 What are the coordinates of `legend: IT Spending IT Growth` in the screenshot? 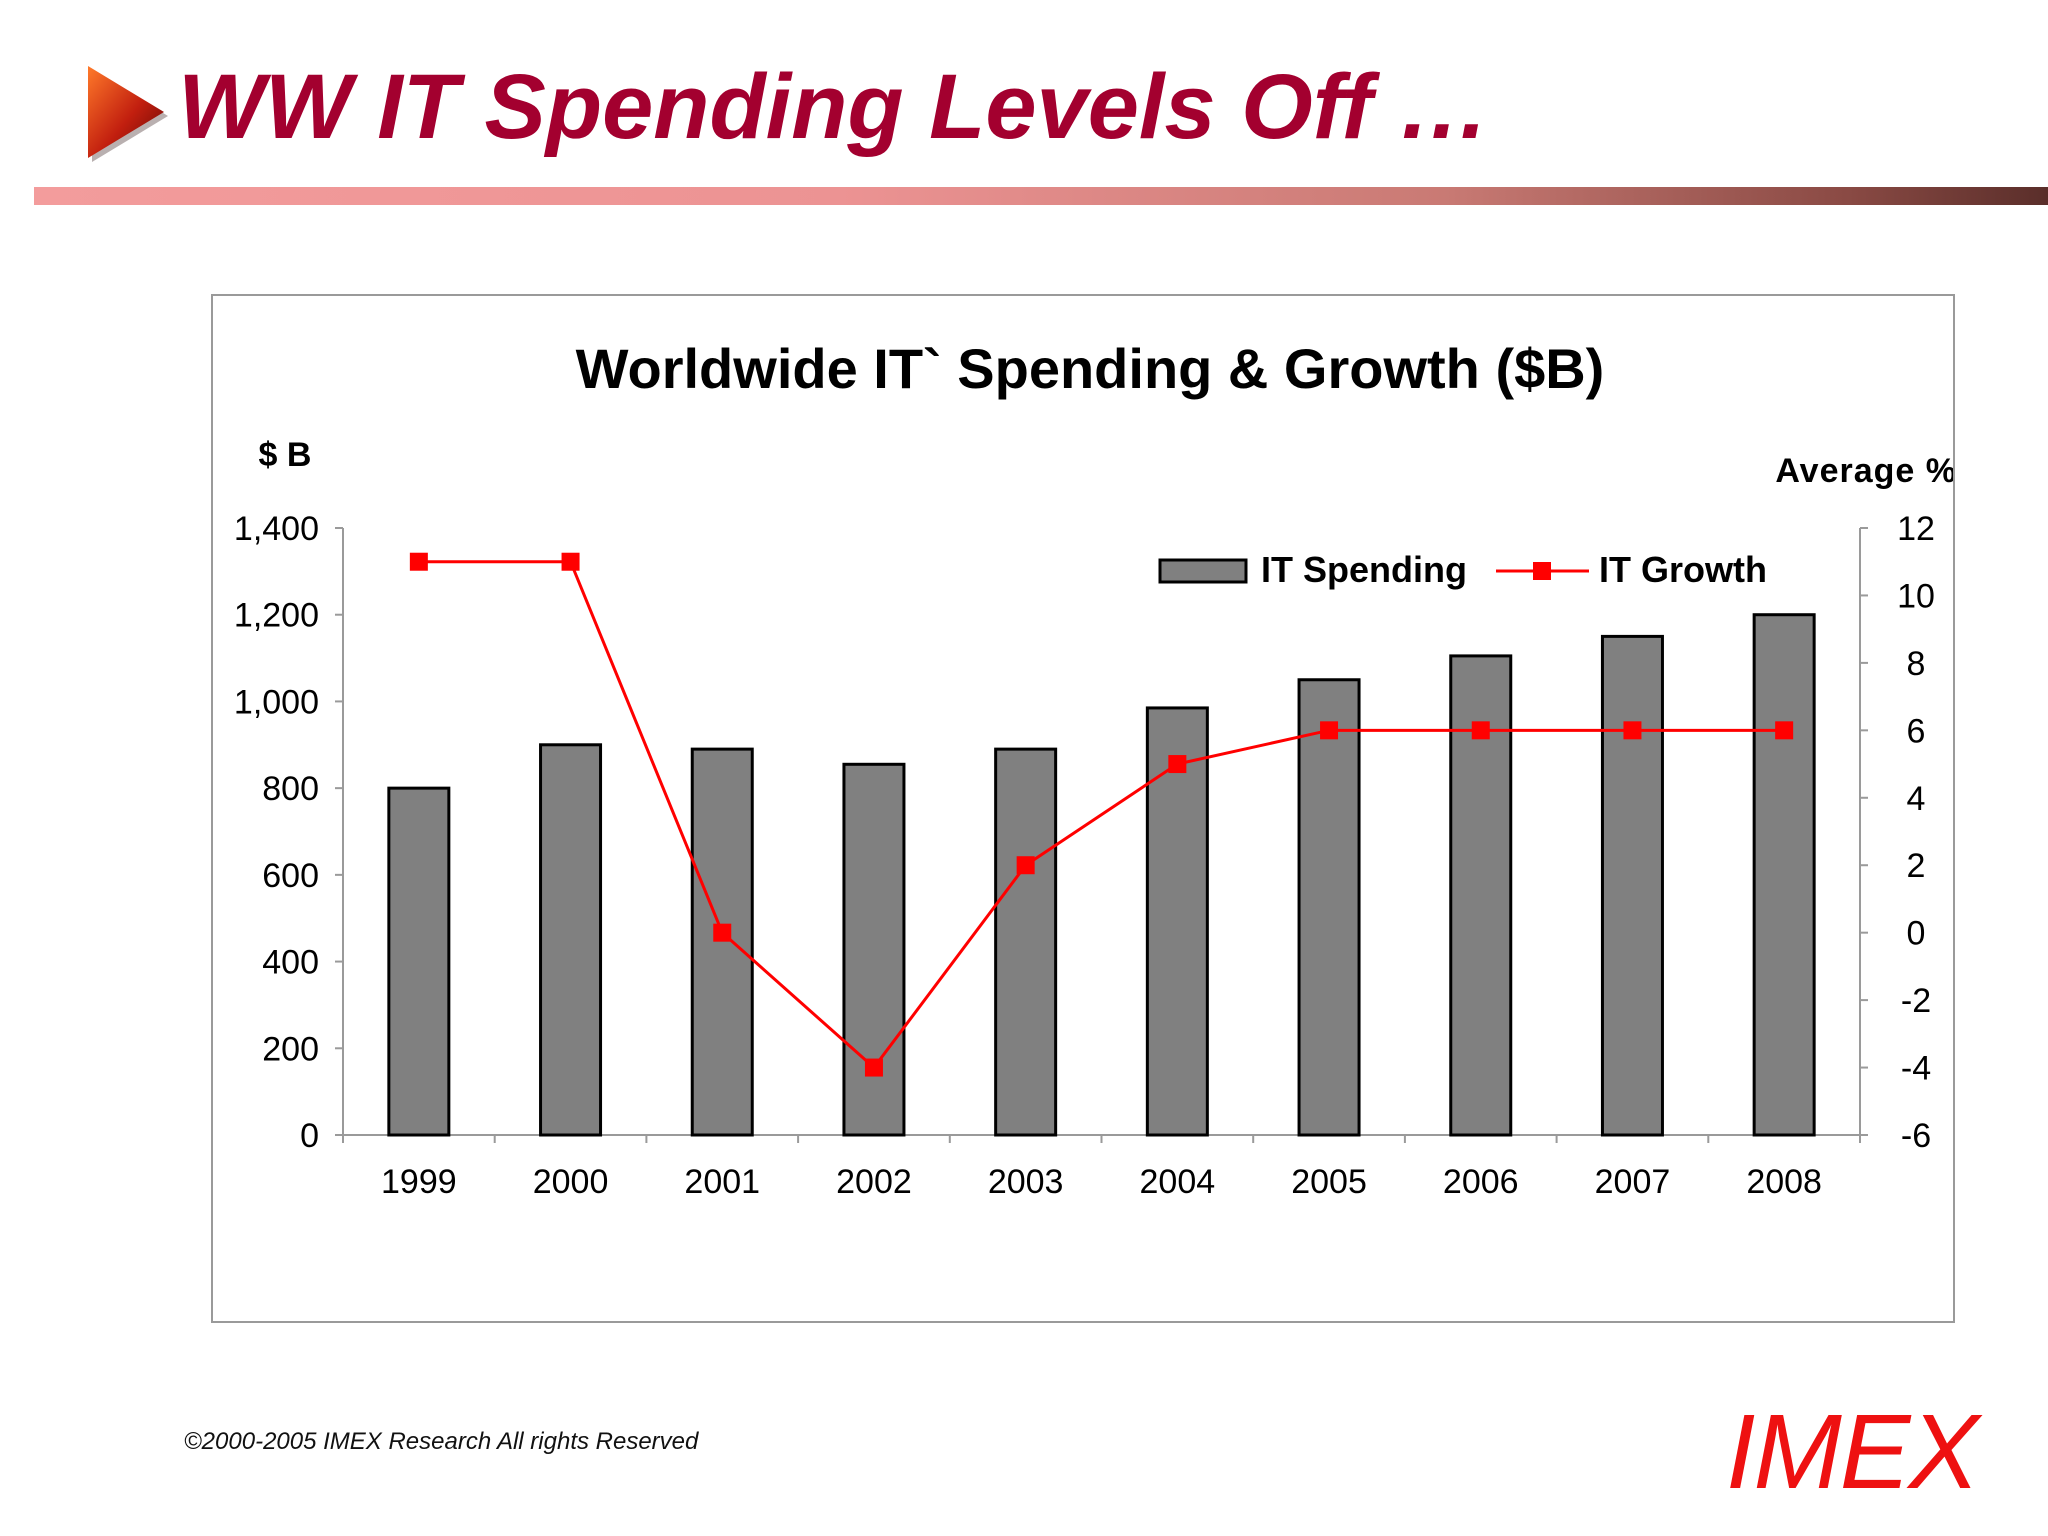 It's located at (1462, 569).